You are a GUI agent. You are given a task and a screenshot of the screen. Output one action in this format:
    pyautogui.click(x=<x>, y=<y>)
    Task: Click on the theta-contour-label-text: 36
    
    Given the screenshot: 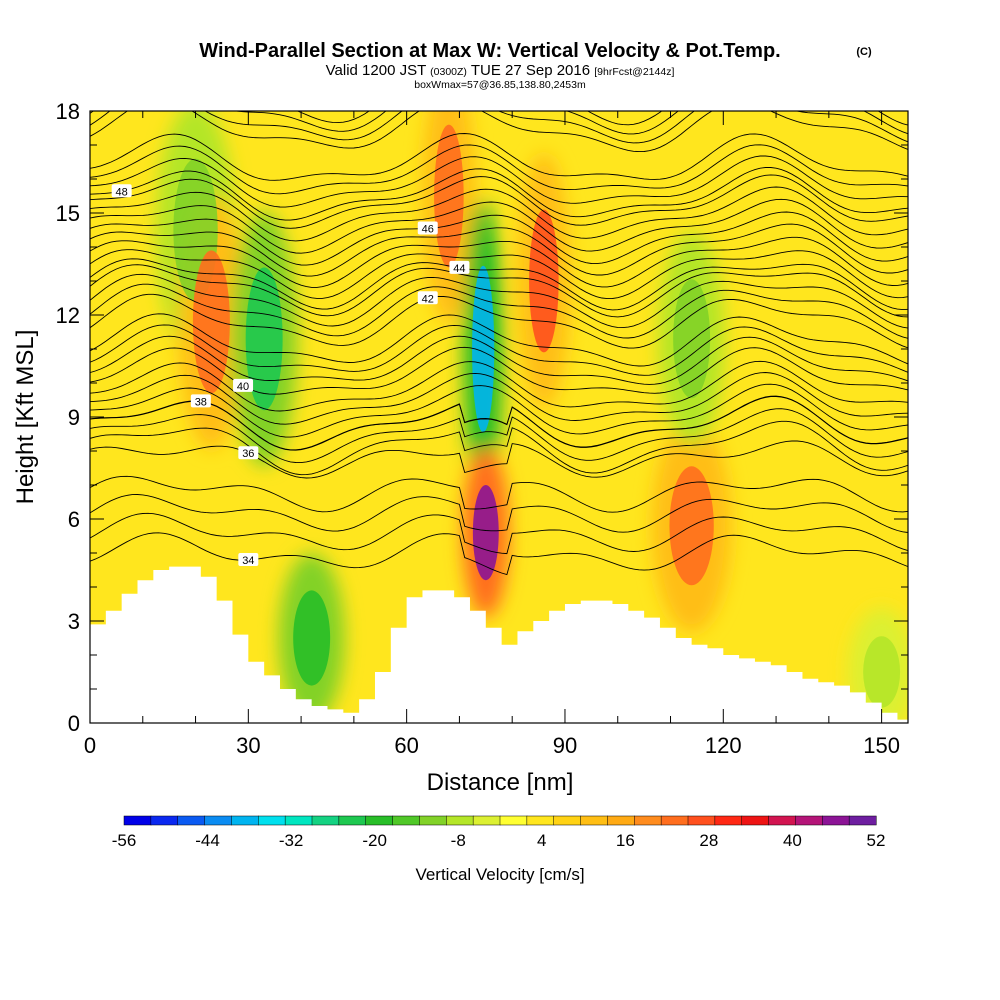 What is the action you would take?
    pyautogui.click(x=248, y=454)
    